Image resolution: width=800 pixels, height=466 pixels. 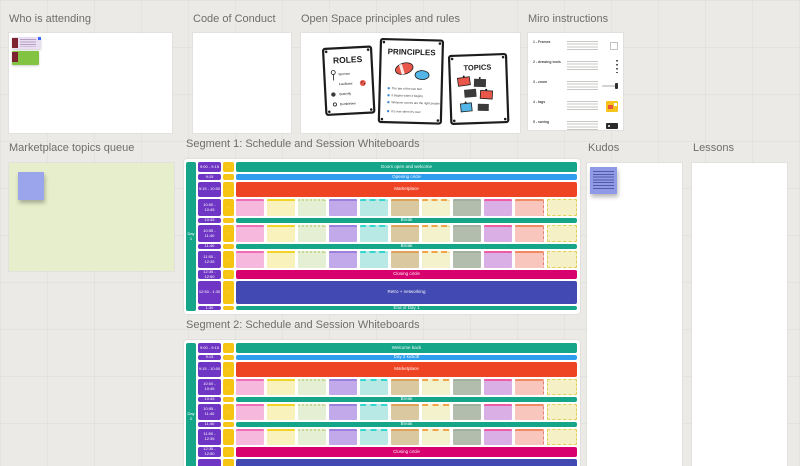 What do you see at coordinates (406, 452) in the screenshot?
I see `schedule-band: Closing circle` at bounding box center [406, 452].